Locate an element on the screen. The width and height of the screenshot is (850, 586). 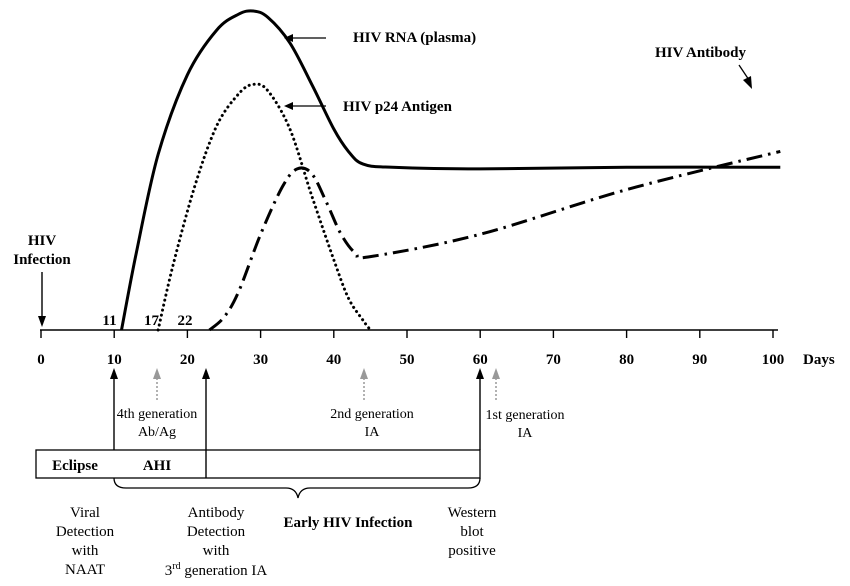
day-markers: 11 17 22 is located at coordinates (147, 321).